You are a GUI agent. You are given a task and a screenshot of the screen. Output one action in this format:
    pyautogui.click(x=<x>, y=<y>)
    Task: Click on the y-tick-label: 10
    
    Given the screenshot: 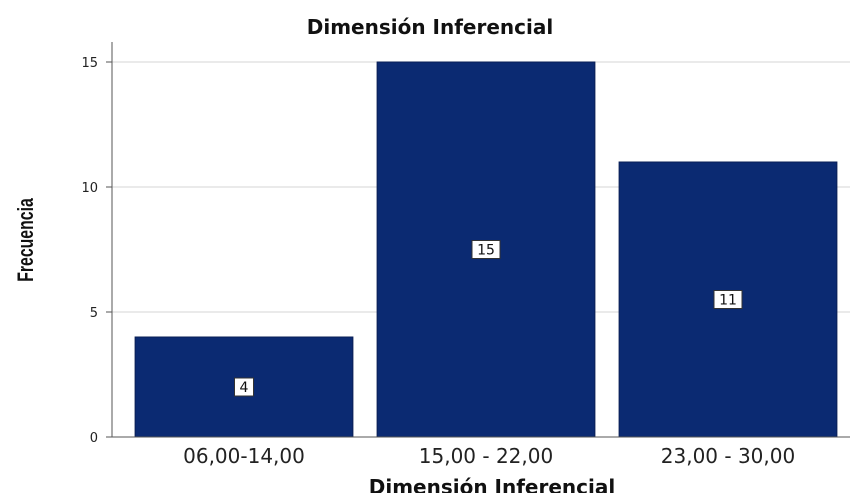 What is the action you would take?
    pyautogui.click(x=89, y=188)
    